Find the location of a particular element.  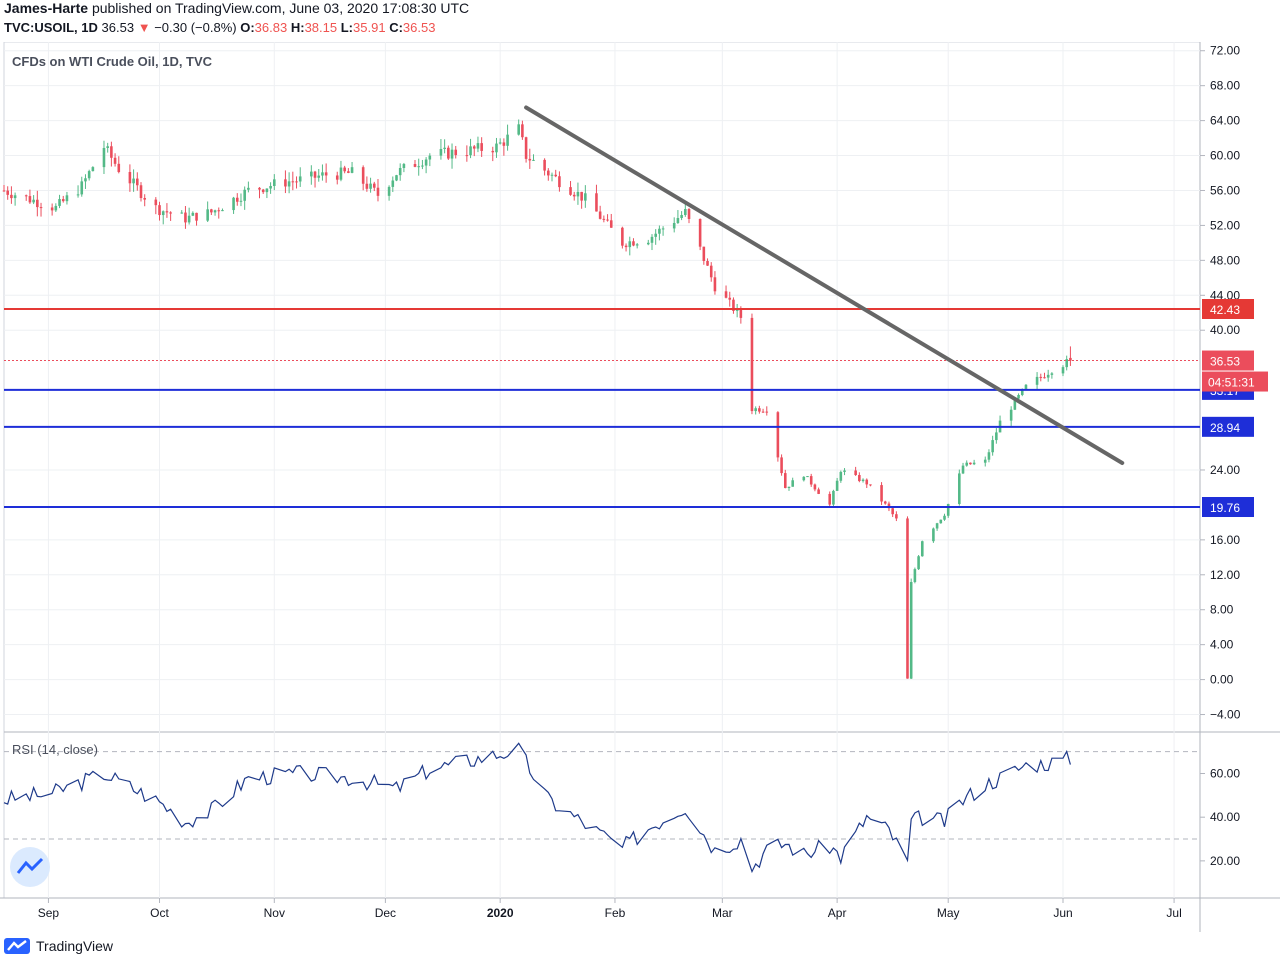

close-label: C: is located at coordinates (396, 27).